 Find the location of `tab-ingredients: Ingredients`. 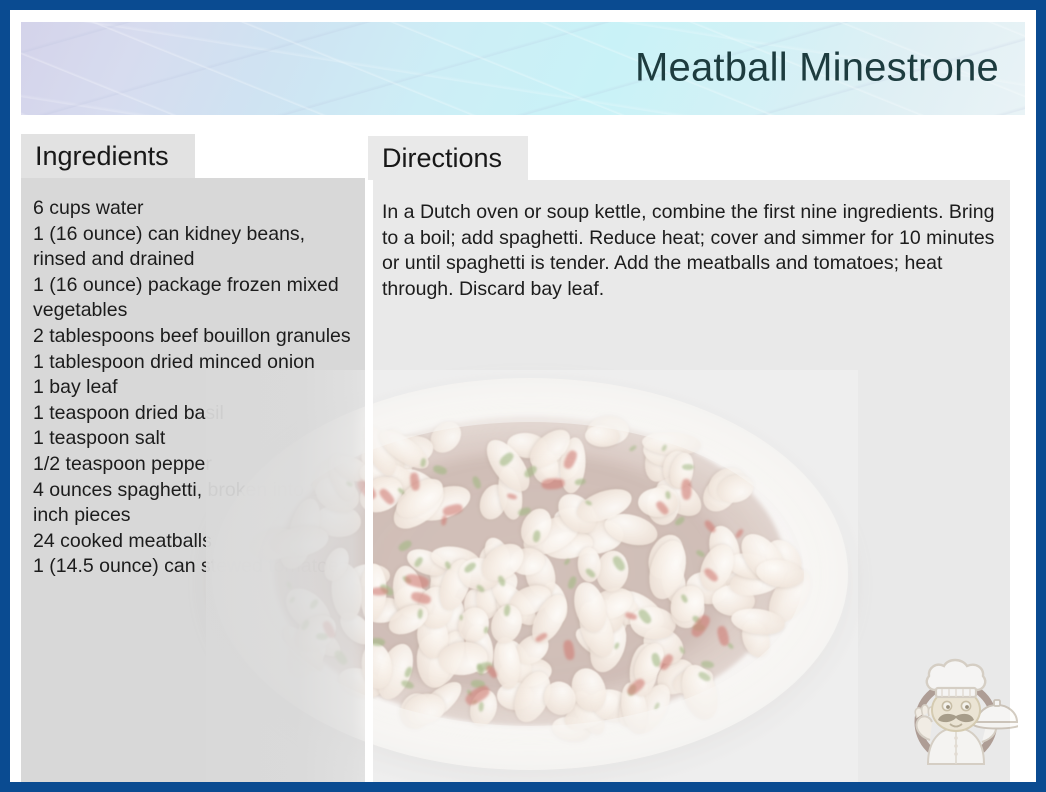

tab-ingredients: Ingredients is located at coordinates (108, 156).